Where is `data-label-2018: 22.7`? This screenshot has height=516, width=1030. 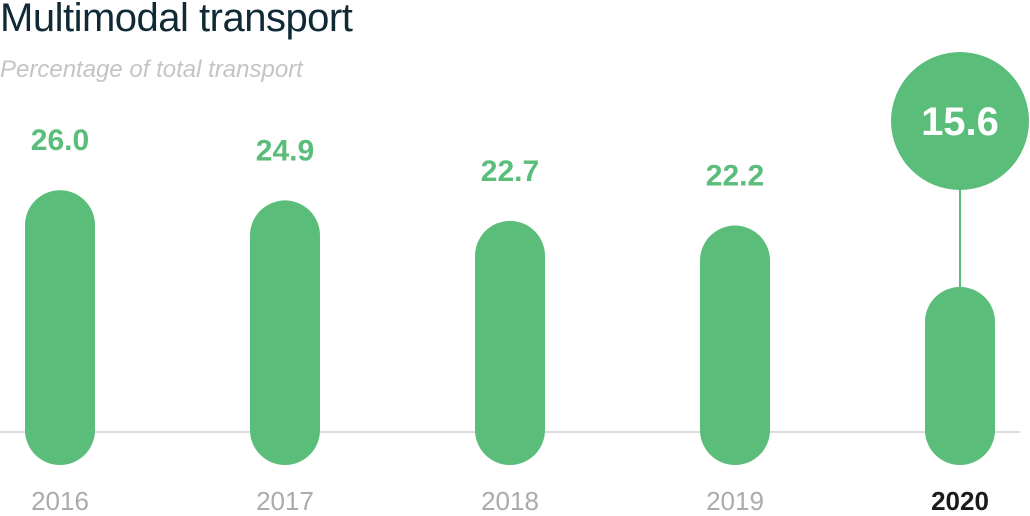 data-label-2018: 22.7 is located at coordinates (510, 171).